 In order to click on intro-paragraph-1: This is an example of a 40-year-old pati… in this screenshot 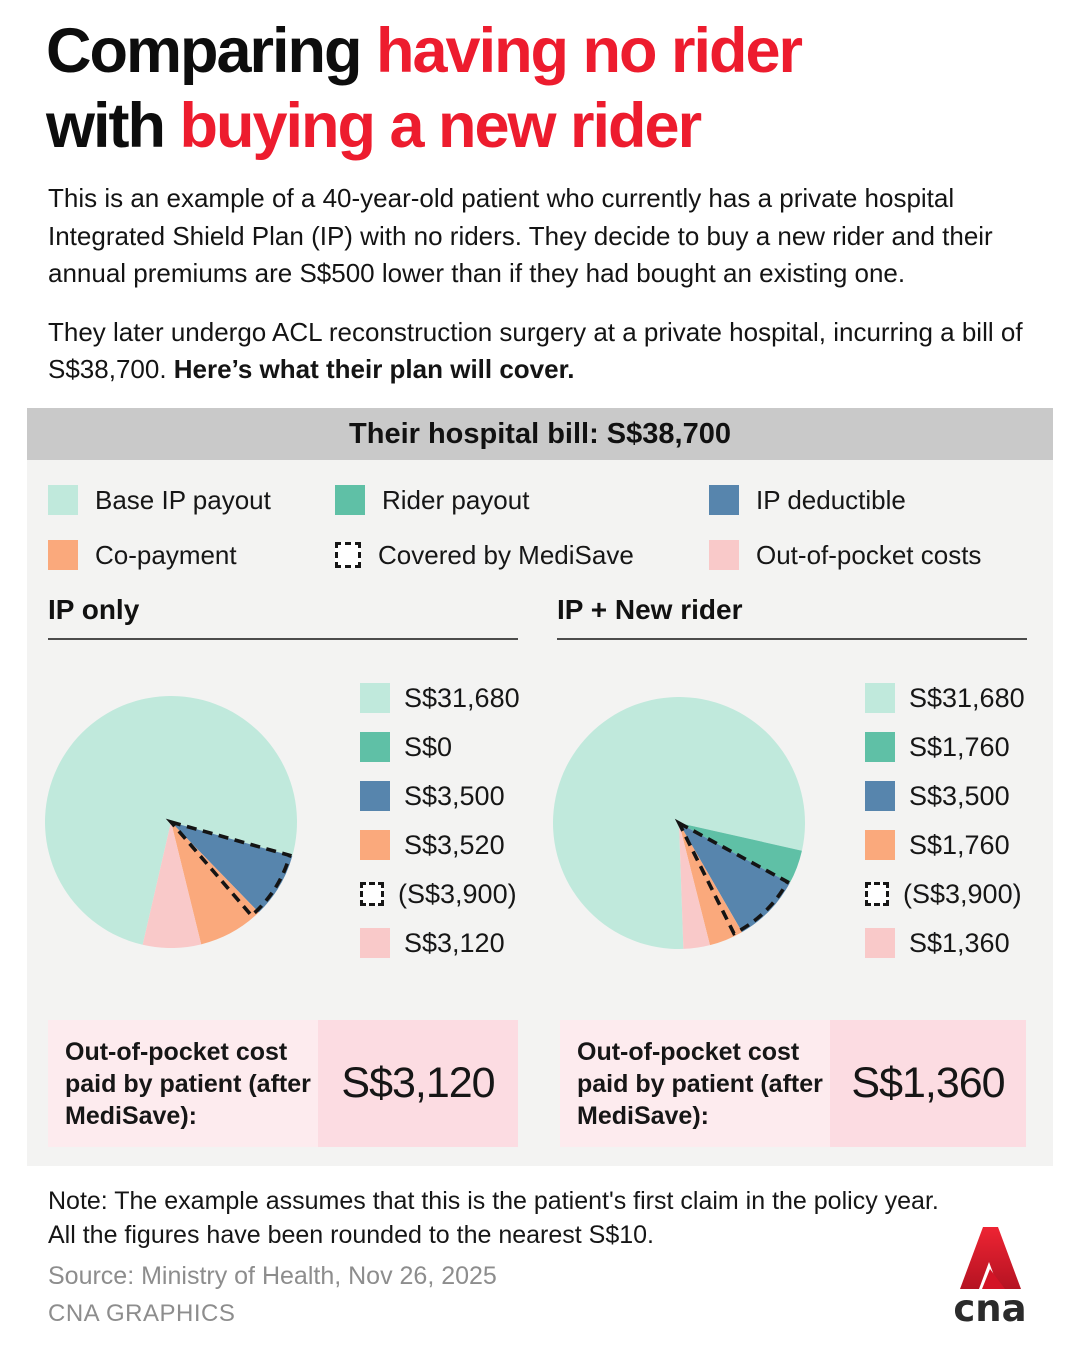, I will do `click(544, 236)`.